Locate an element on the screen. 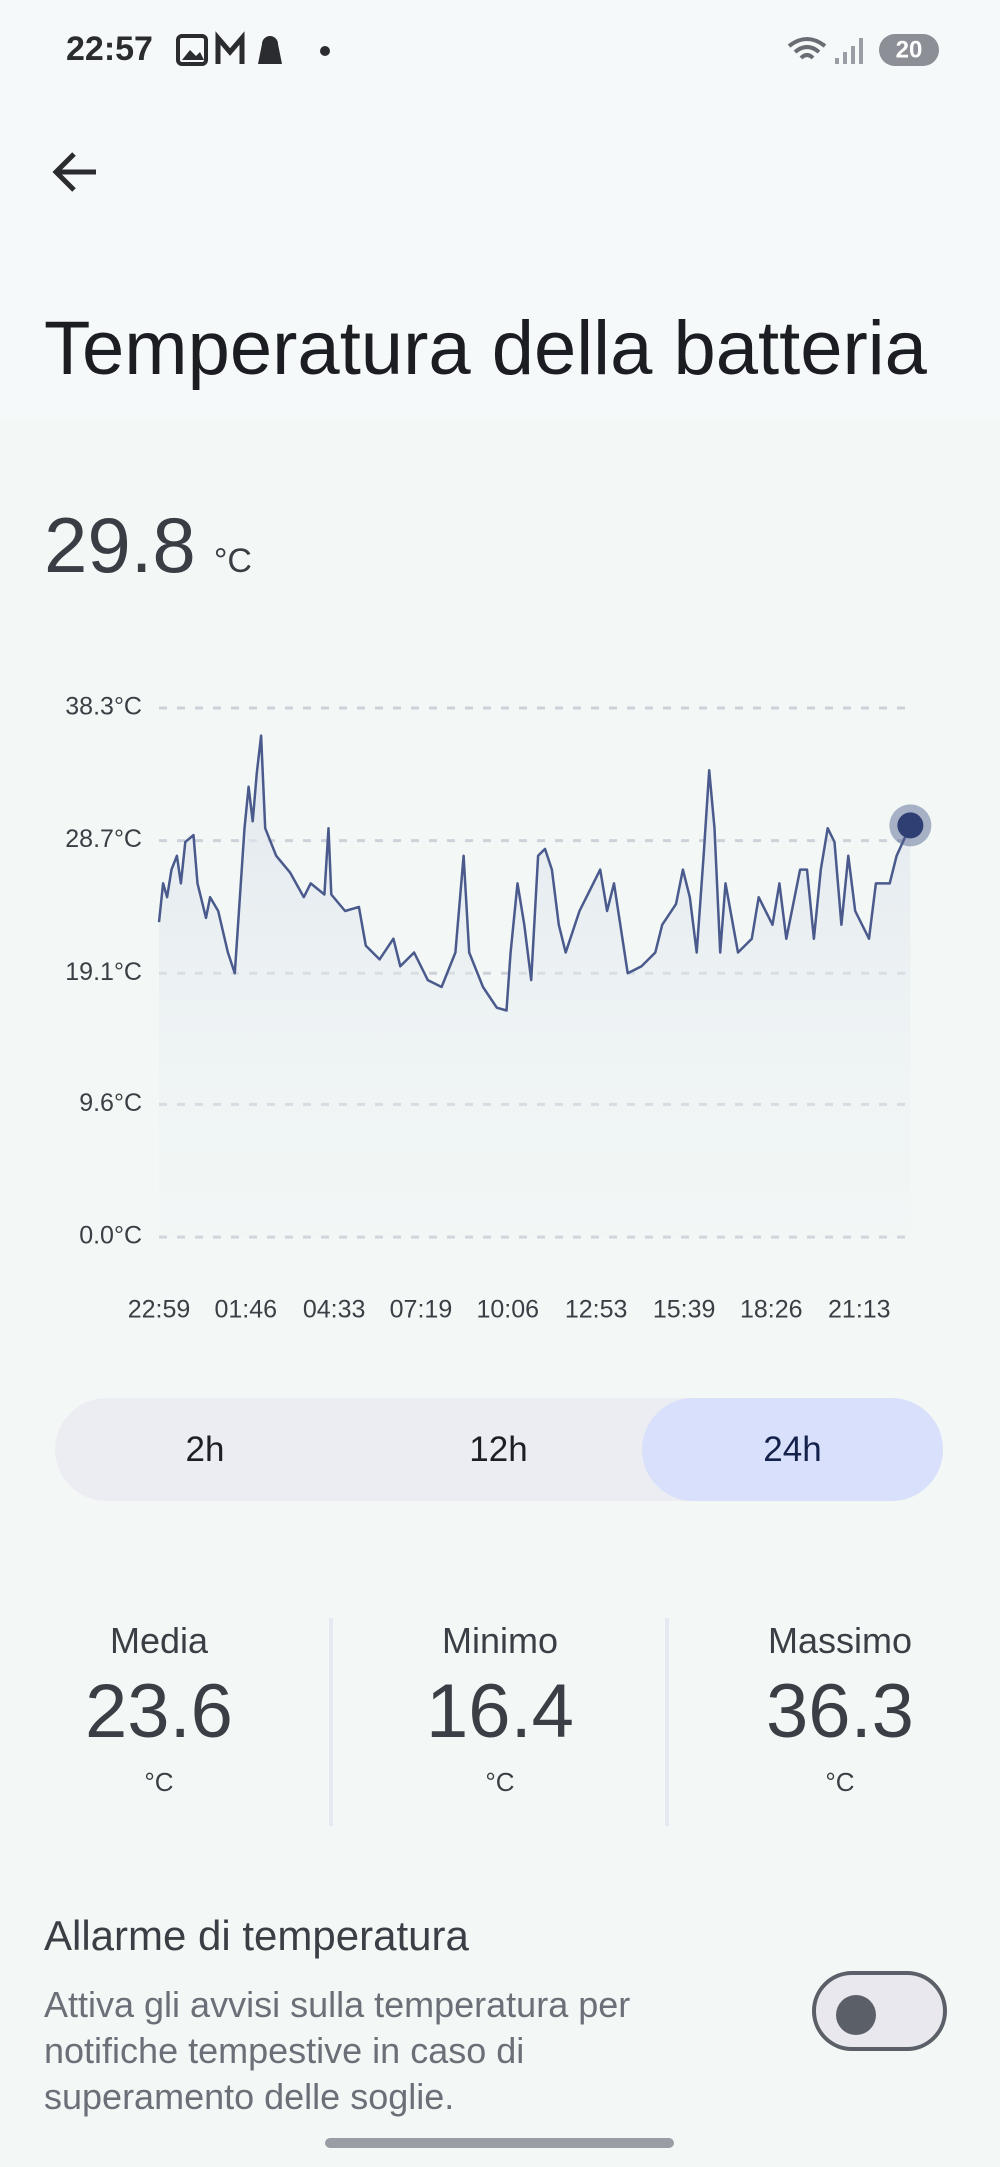 The width and height of the screenshot is (1000, 2167). y-tick-label: 9.6°C is located at coordinates (110, 1103).